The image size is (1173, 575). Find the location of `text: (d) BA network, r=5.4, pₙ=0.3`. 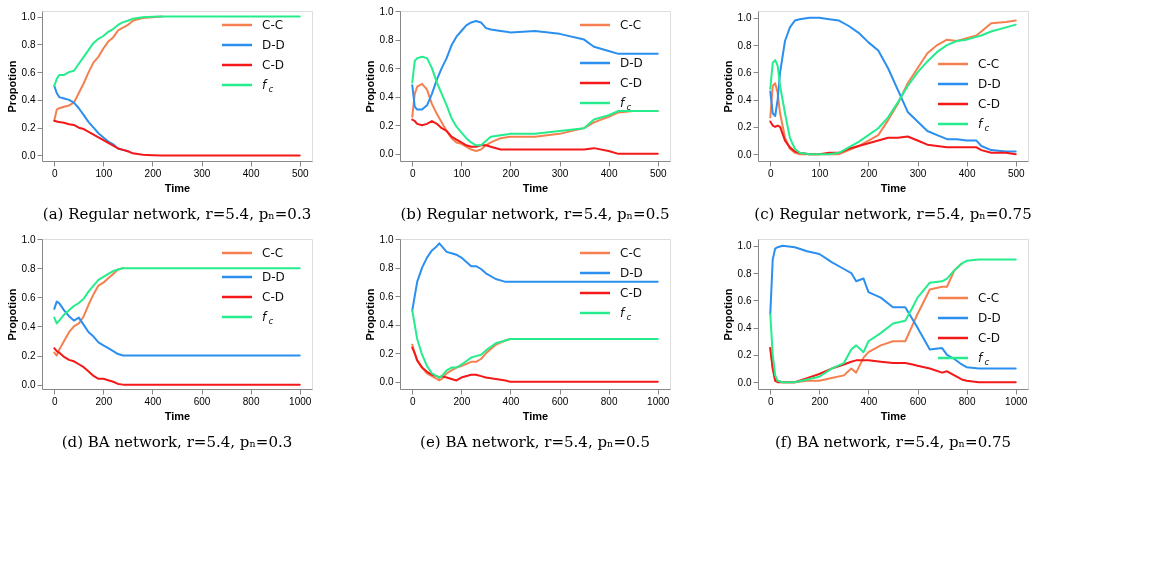

text: (d) BA network, r=5.4, pₙ=0.3 is located at coordinates (177, 442).